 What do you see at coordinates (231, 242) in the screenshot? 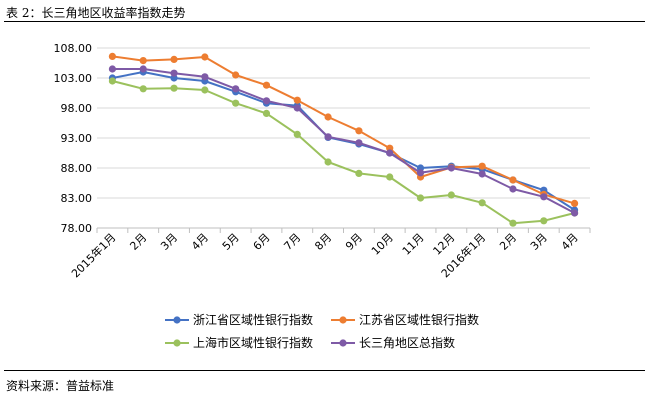
I see `x-tick-label: 5月` at bounding box center [231, 242].